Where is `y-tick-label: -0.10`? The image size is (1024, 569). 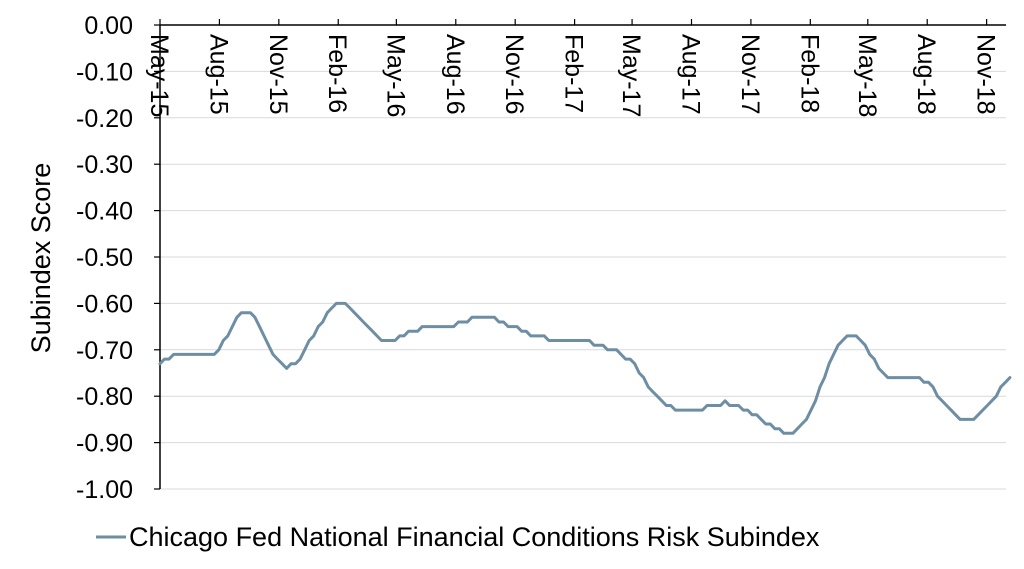
y-tick-label: -0.10 is located at coordinates (104, 72).